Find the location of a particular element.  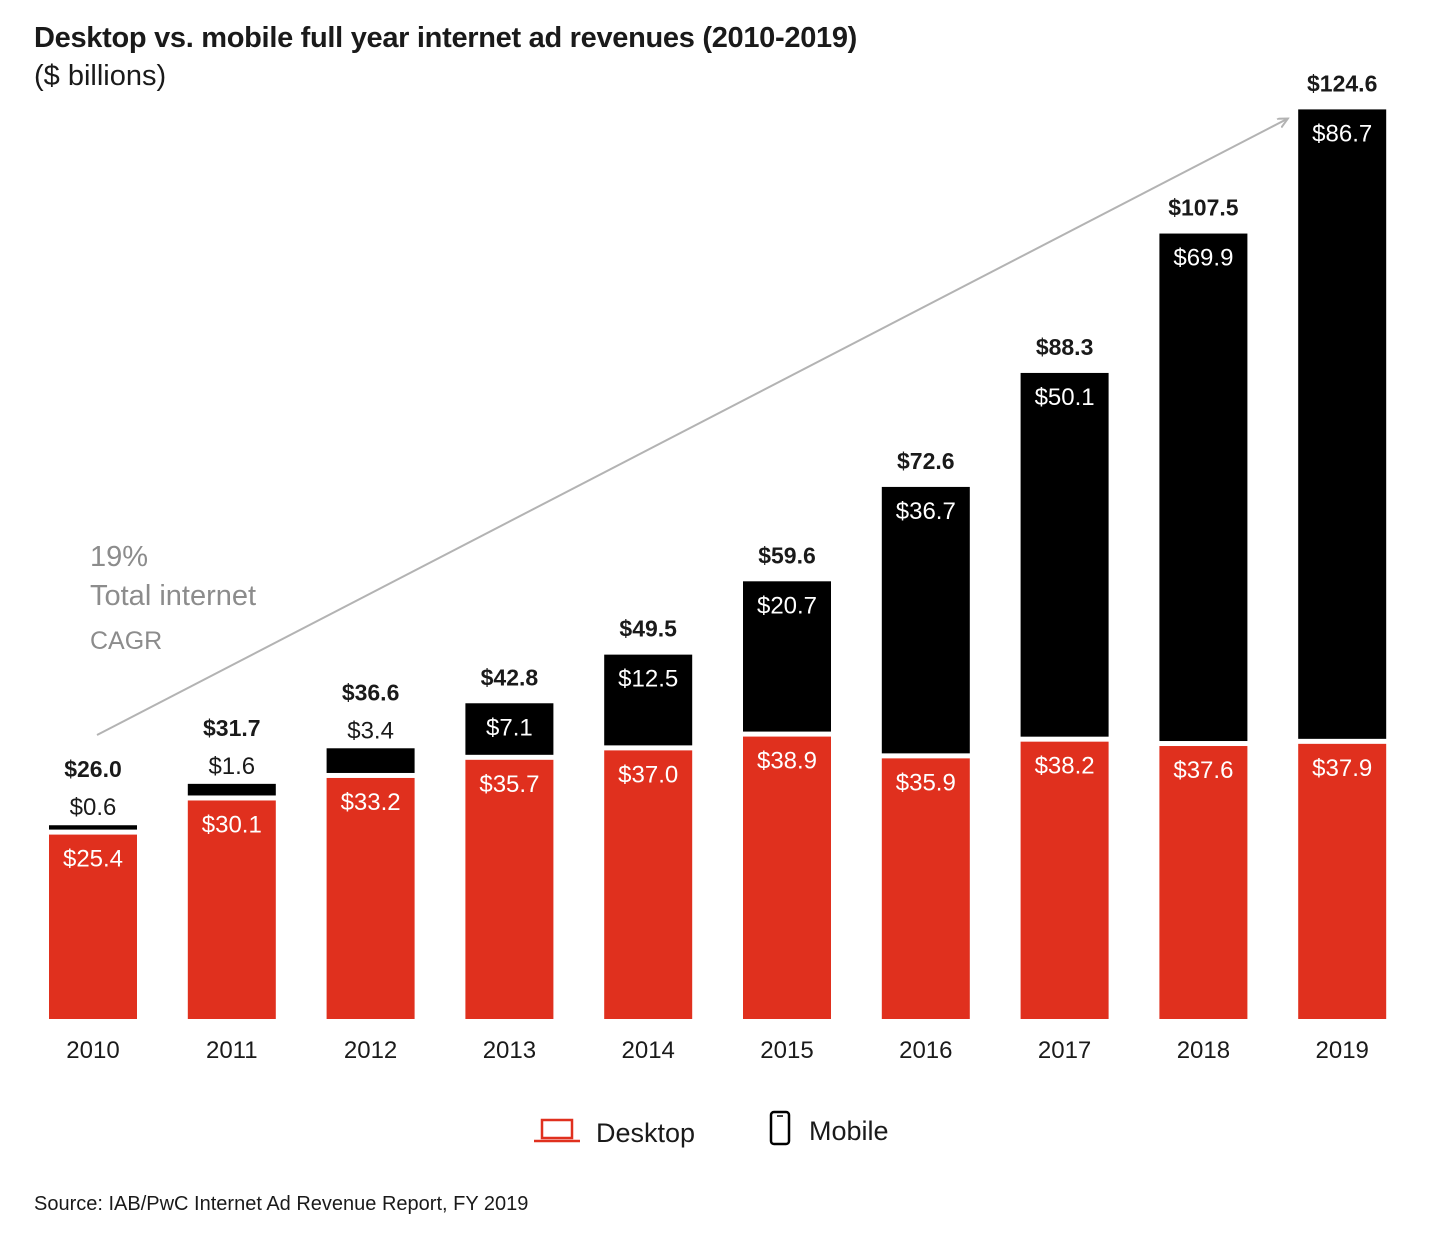

cagr-percent: 19% is located at coordinates (119, 557).